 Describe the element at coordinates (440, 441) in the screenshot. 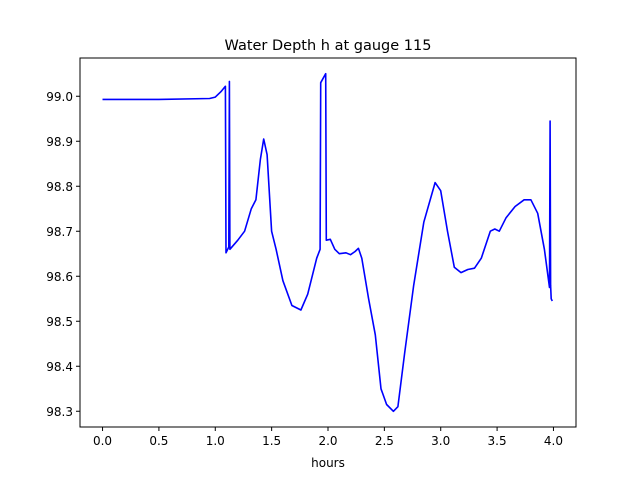

I see `x-tick-label: 3.0` at that location.